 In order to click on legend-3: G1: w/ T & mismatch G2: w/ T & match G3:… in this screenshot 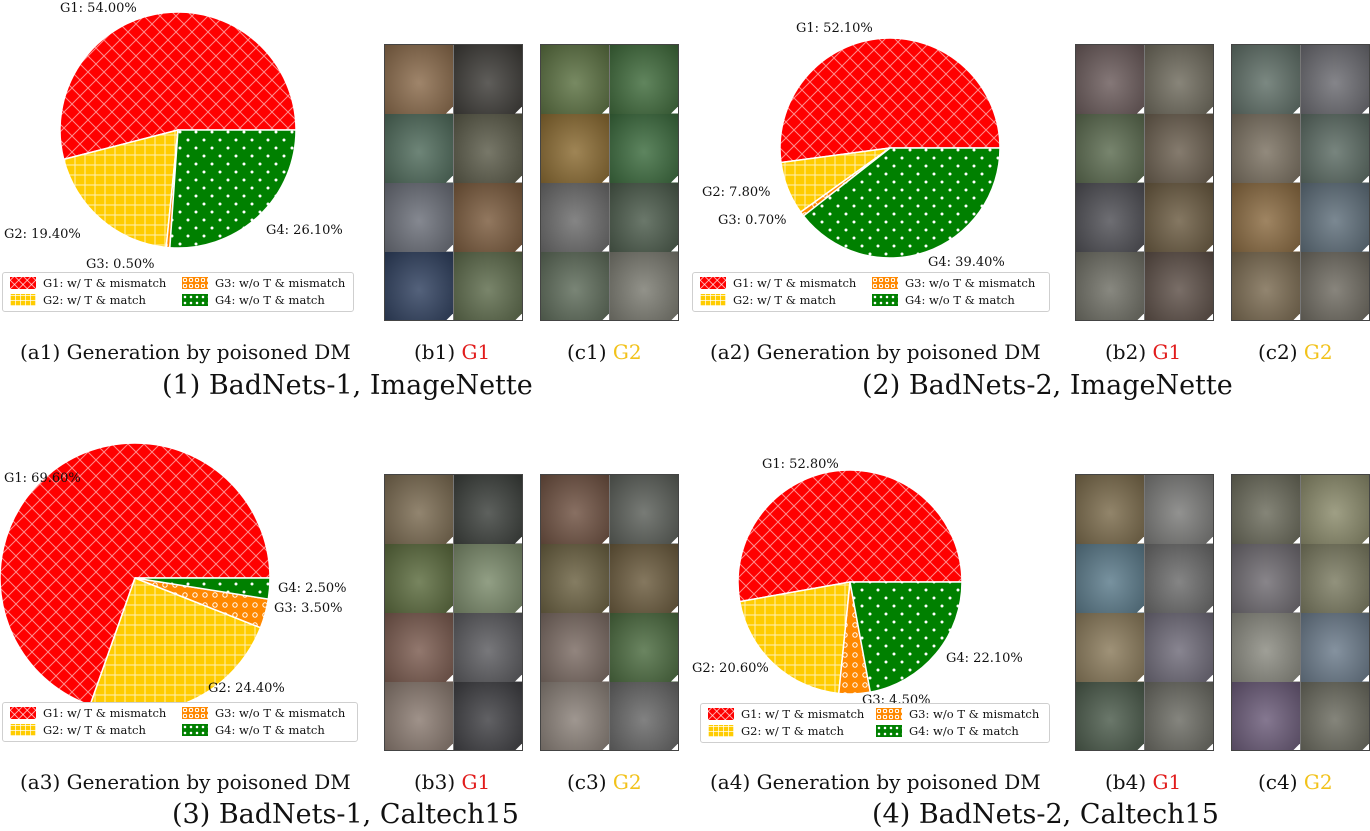, I will do `click(180, 722)`.